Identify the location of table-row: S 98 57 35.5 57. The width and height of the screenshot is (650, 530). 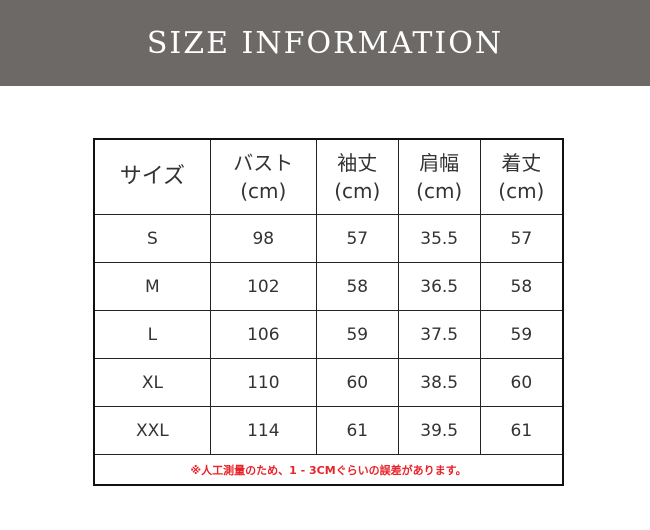
(328, 238).